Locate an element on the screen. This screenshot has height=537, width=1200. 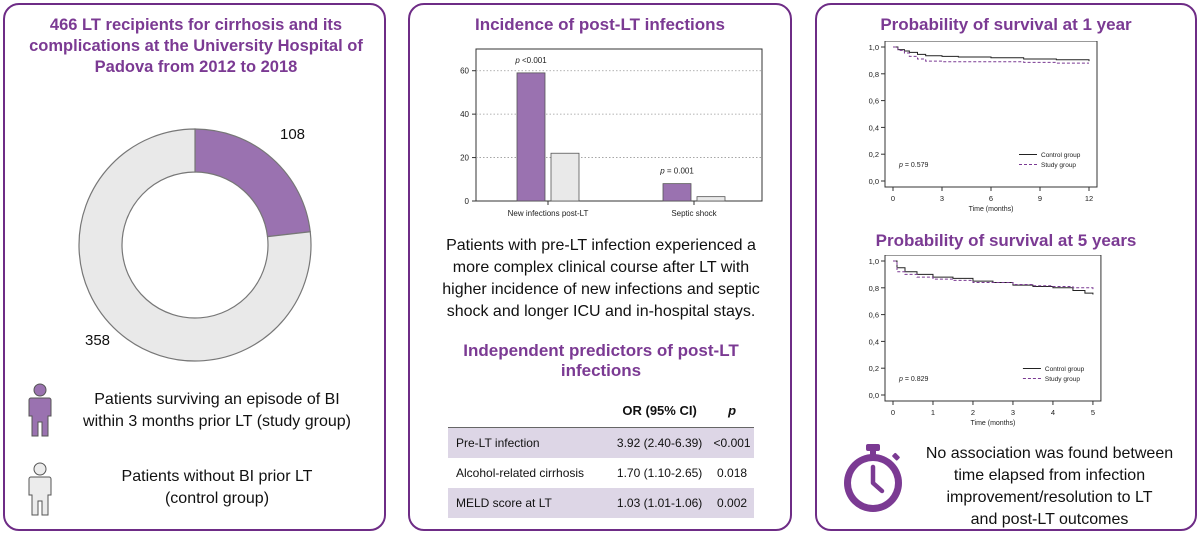
x-tick-label: 9 is located at coordinates (1040, 198).